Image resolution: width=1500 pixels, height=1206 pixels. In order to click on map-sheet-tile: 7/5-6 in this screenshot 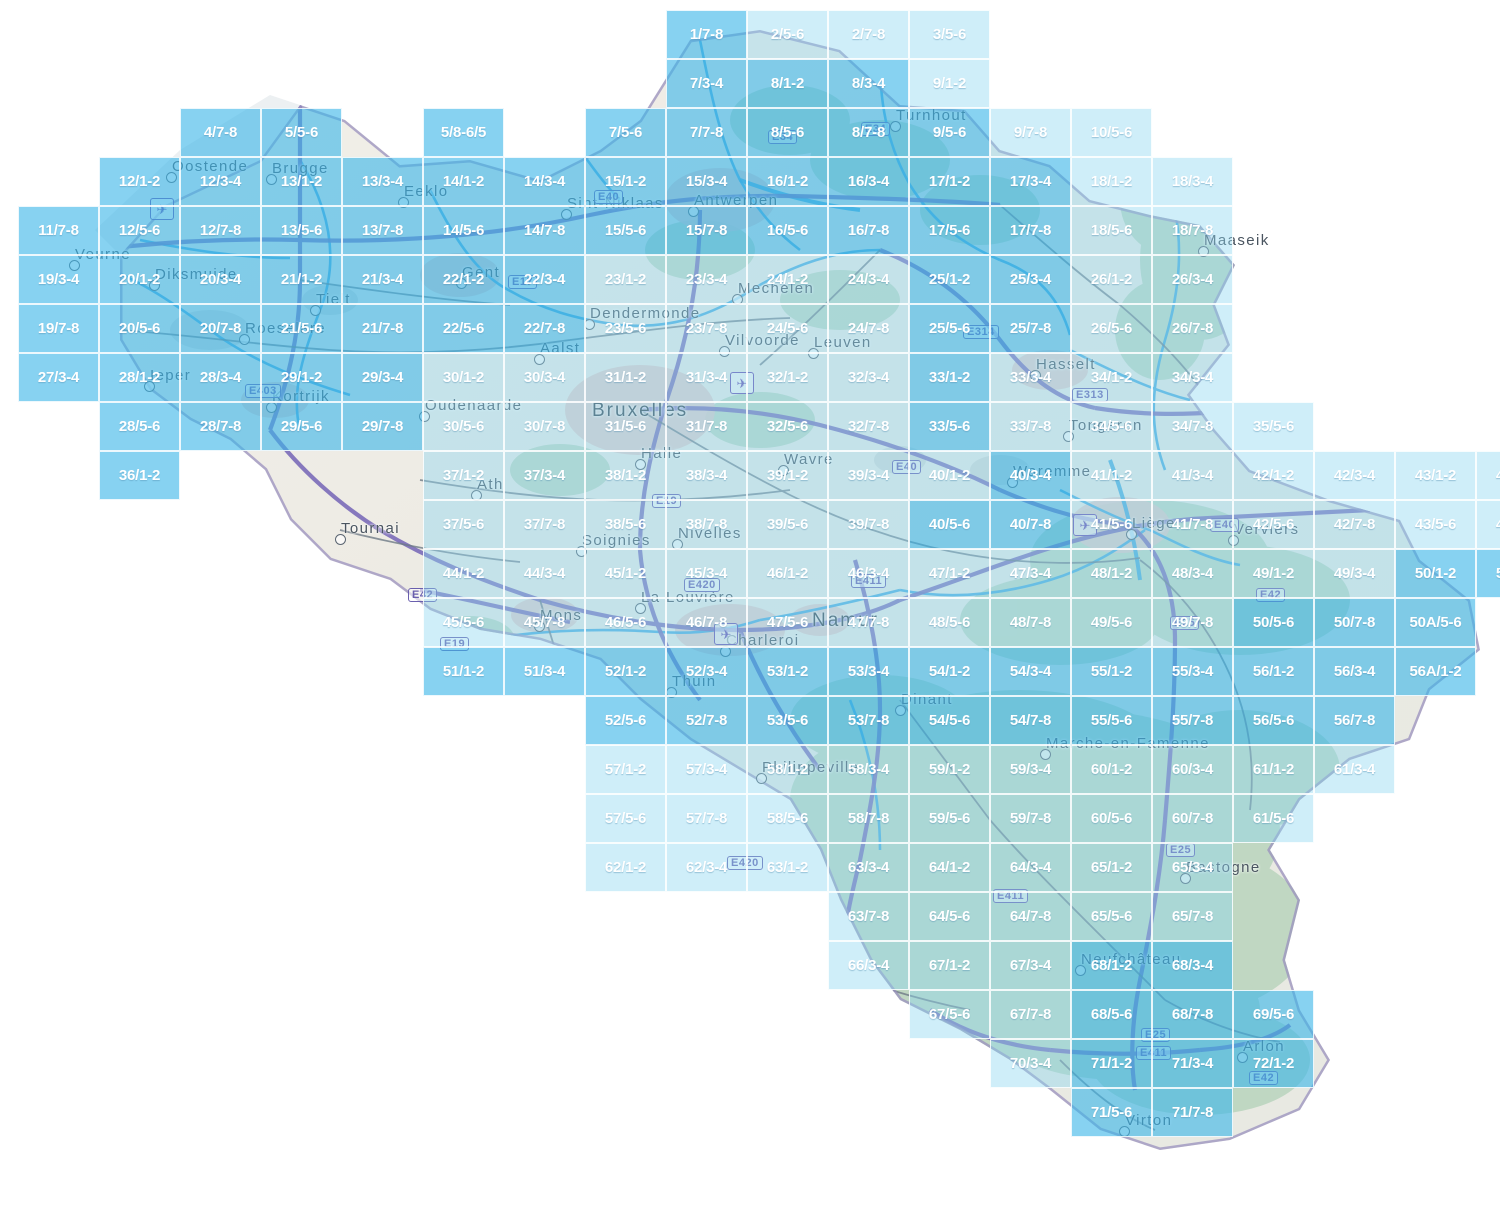, I will do `click(625, 132)`.